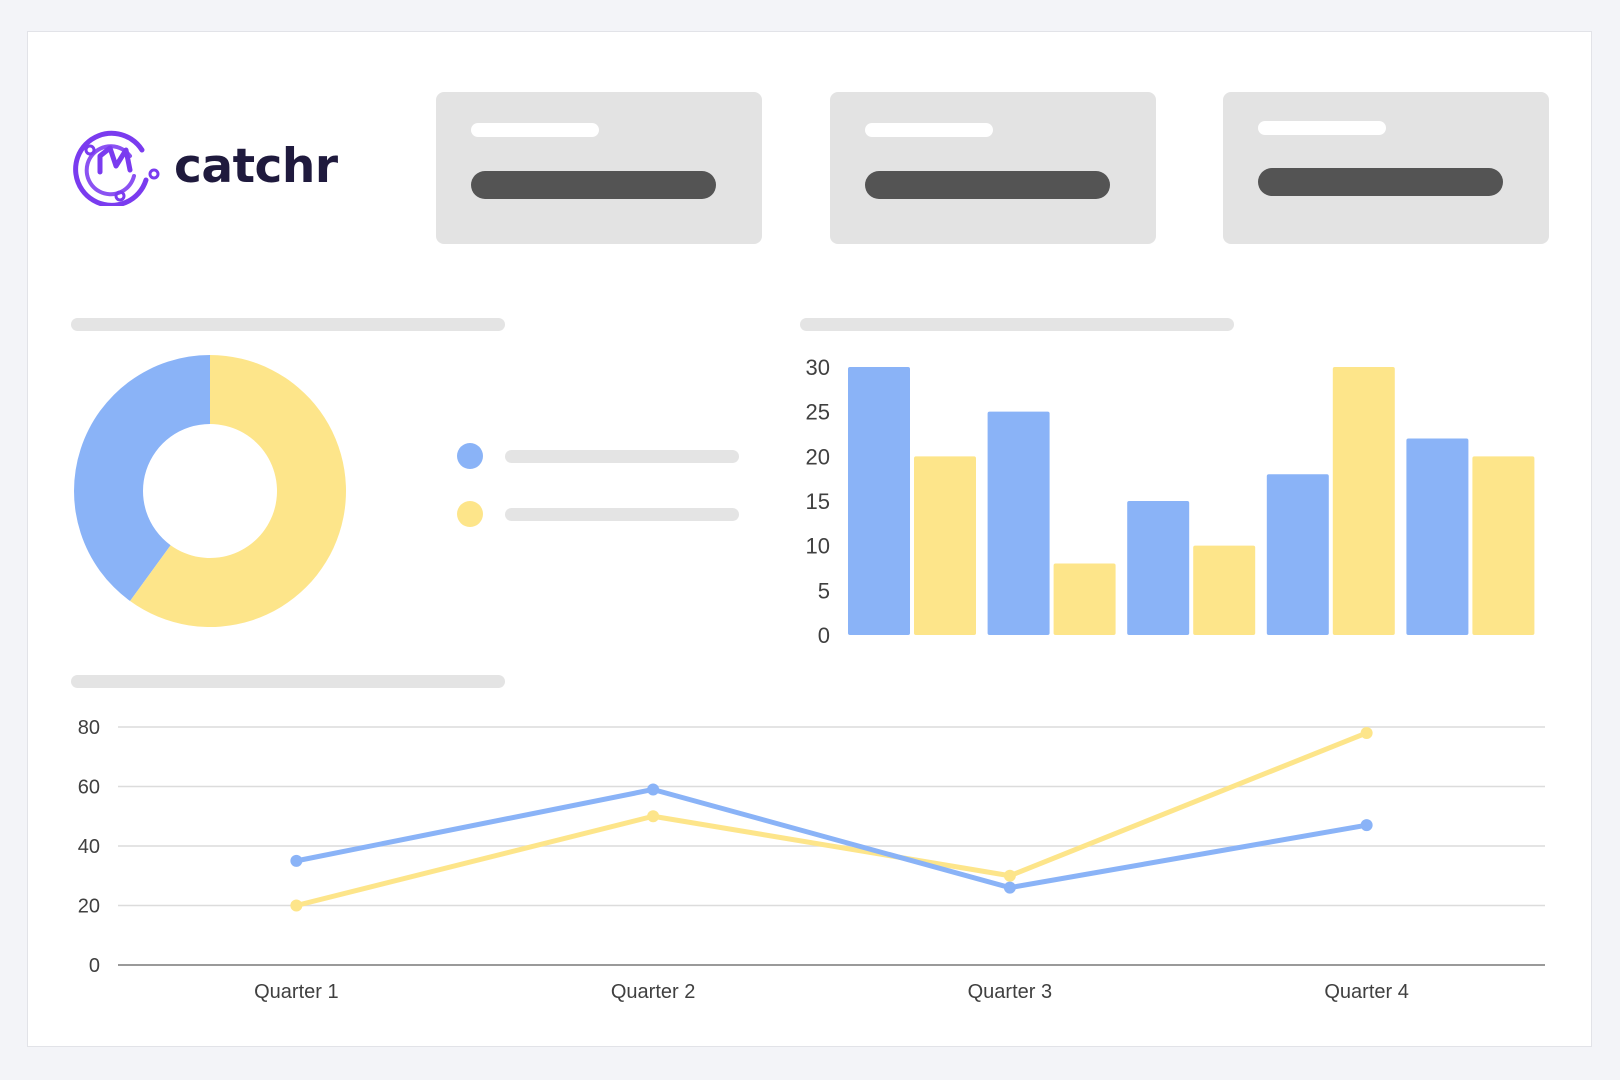 This screenshot has height=1080, width=1620. Describe the element at coordinates (1017, 324) in the screenshot. I see `bar-title-placeholder` at that location.